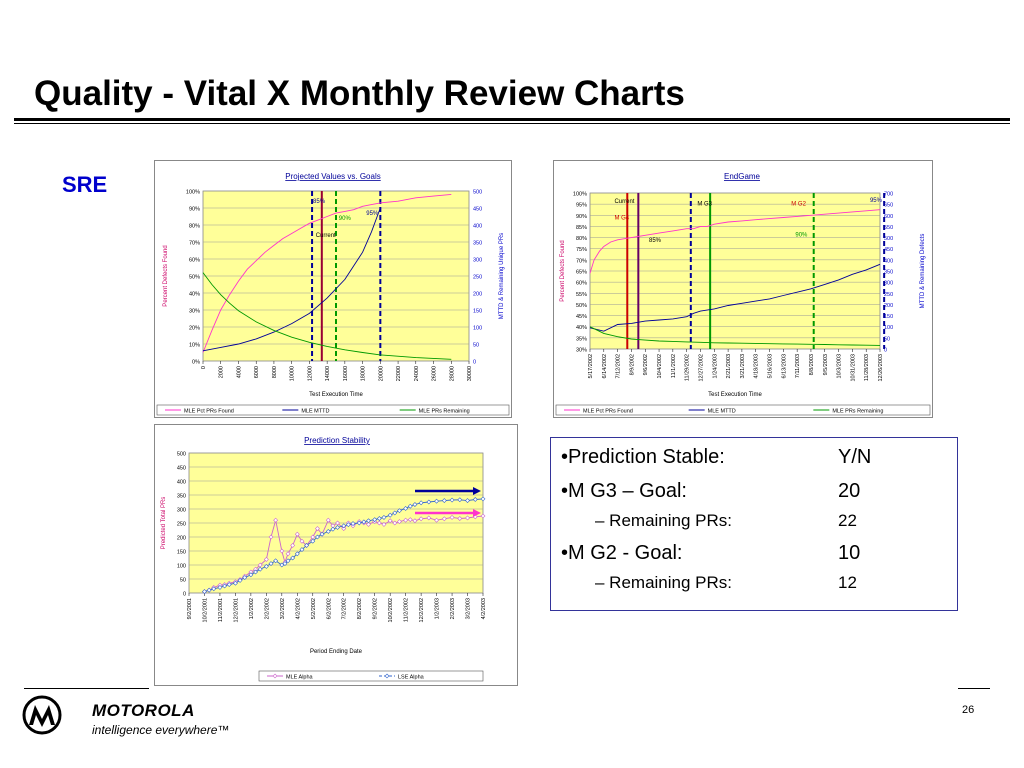 The image size is (1024, 768). Describe the element at coordinates (888, 273) in the screenshot. I see `y2-tick-label: 350` at that location.